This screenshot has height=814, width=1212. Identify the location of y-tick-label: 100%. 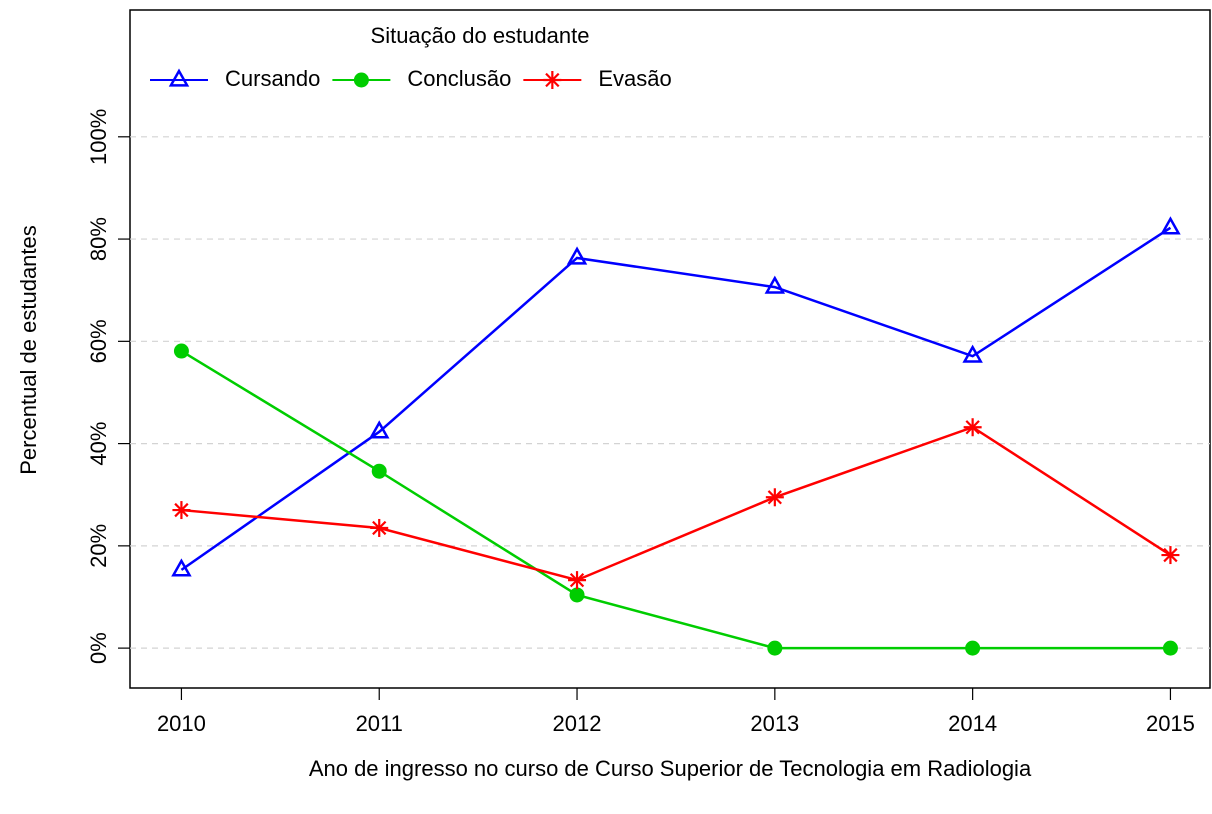
(98, 137).